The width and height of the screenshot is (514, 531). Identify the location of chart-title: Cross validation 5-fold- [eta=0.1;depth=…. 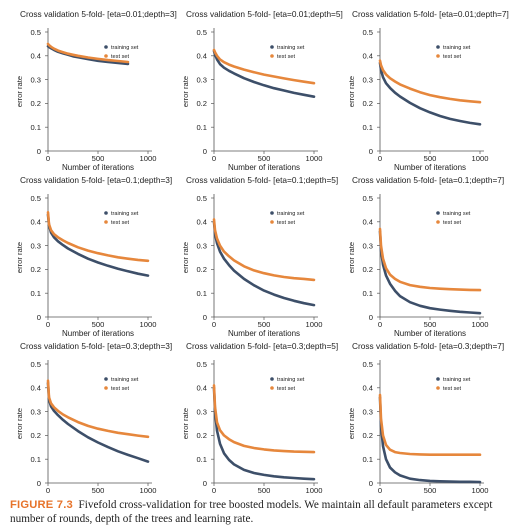
(262, 180).